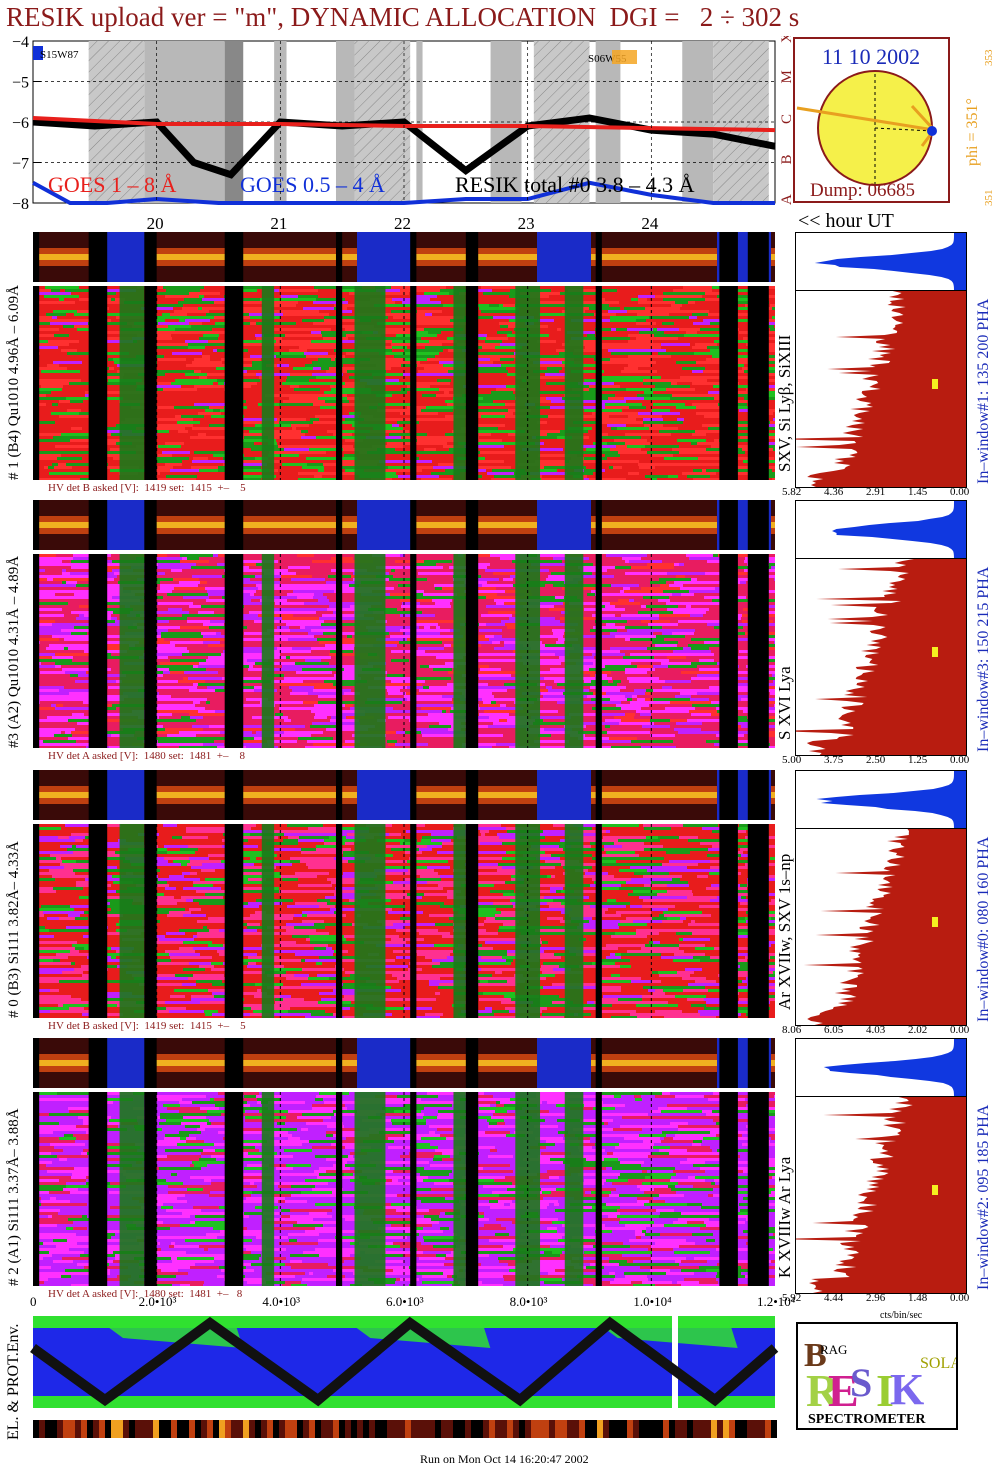  Describe the element at coordinates (932, 131) in the screenshot. I see `position-dot` at that location.